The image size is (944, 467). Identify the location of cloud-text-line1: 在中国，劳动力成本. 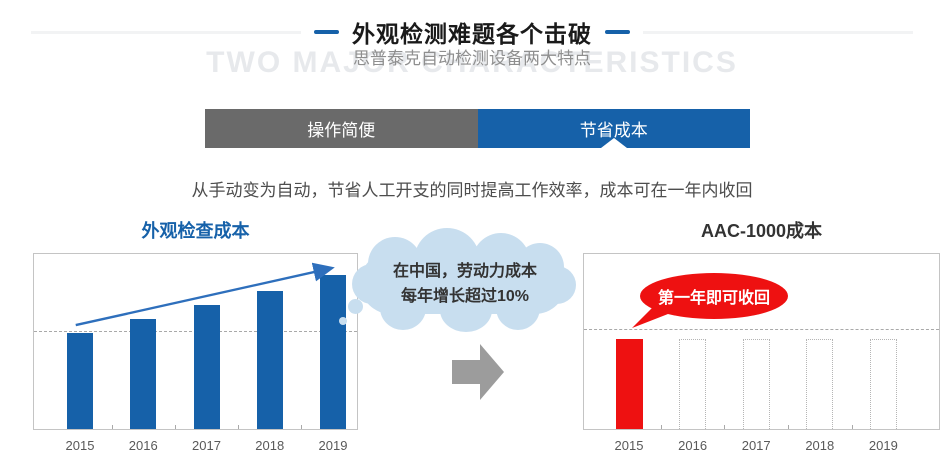
(464, 271).